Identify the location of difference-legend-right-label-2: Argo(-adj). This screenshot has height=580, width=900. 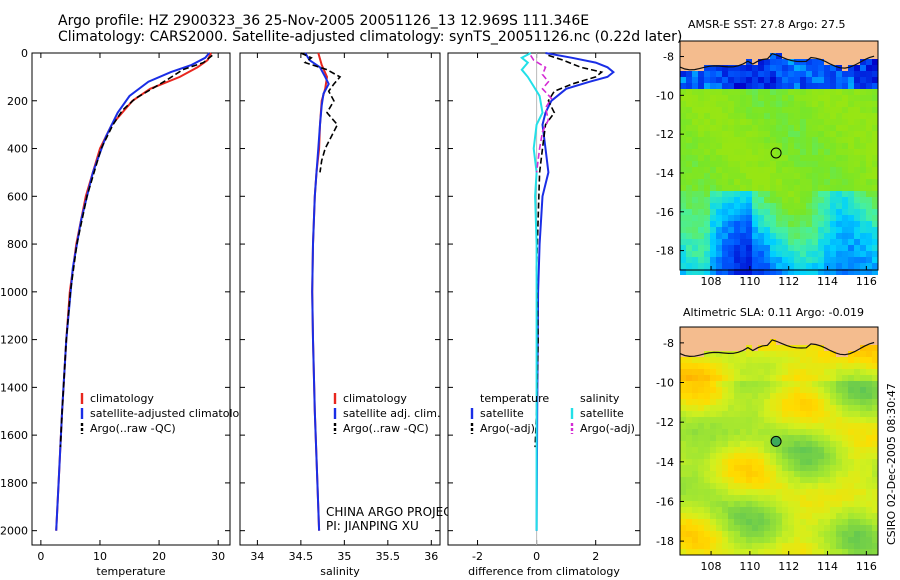
(607, 428).